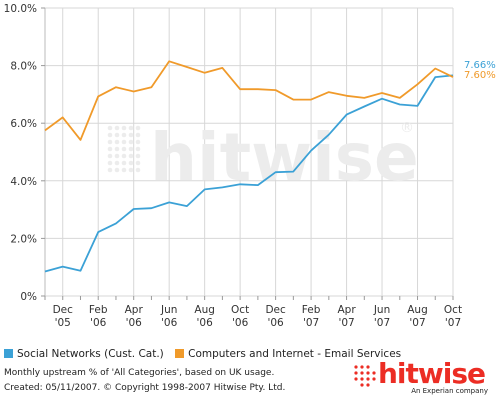 The height and width of the screenshot is (401, 500). I want to click on y-axis-ticks: 0% 2.0% 4.0% 6.0% 8.0% 10.0%, so click(24, 153).